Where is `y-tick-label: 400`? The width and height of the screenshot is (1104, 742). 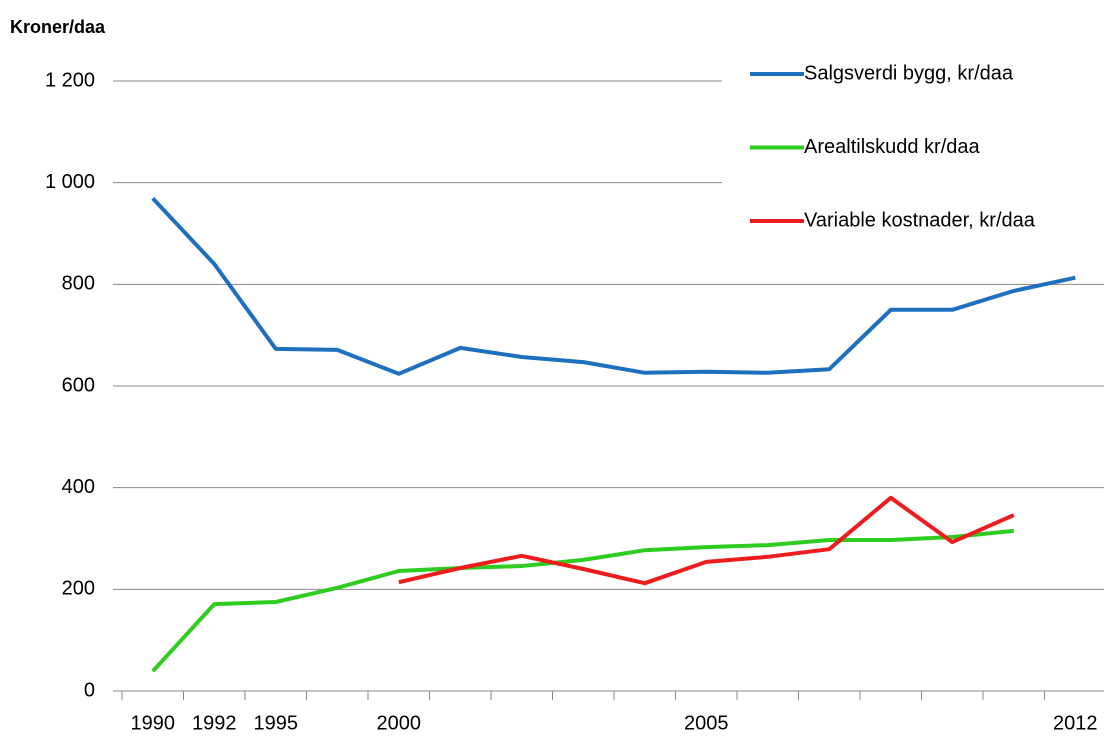
y-tick-label: 400 is located at coordinates (78, 487).